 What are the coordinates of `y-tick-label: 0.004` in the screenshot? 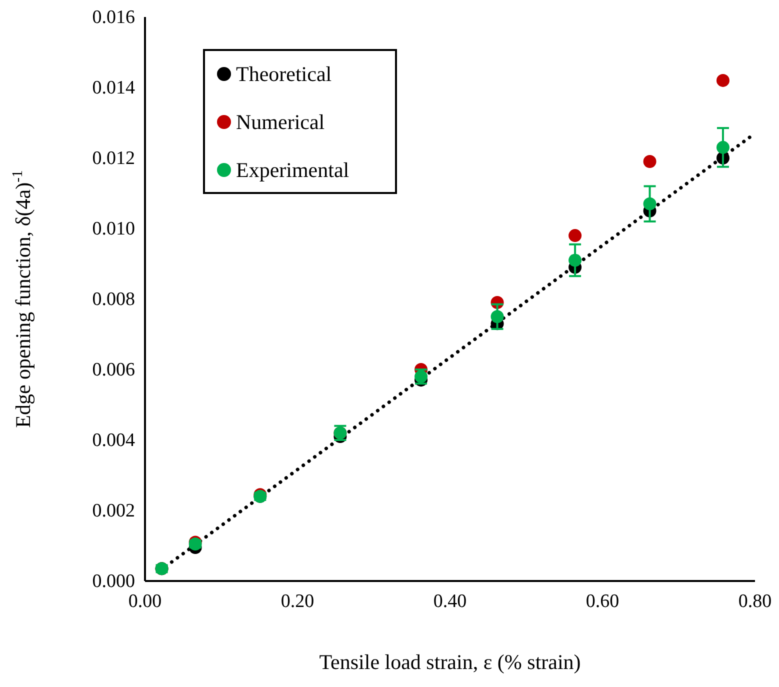 It's located at (114, 440).